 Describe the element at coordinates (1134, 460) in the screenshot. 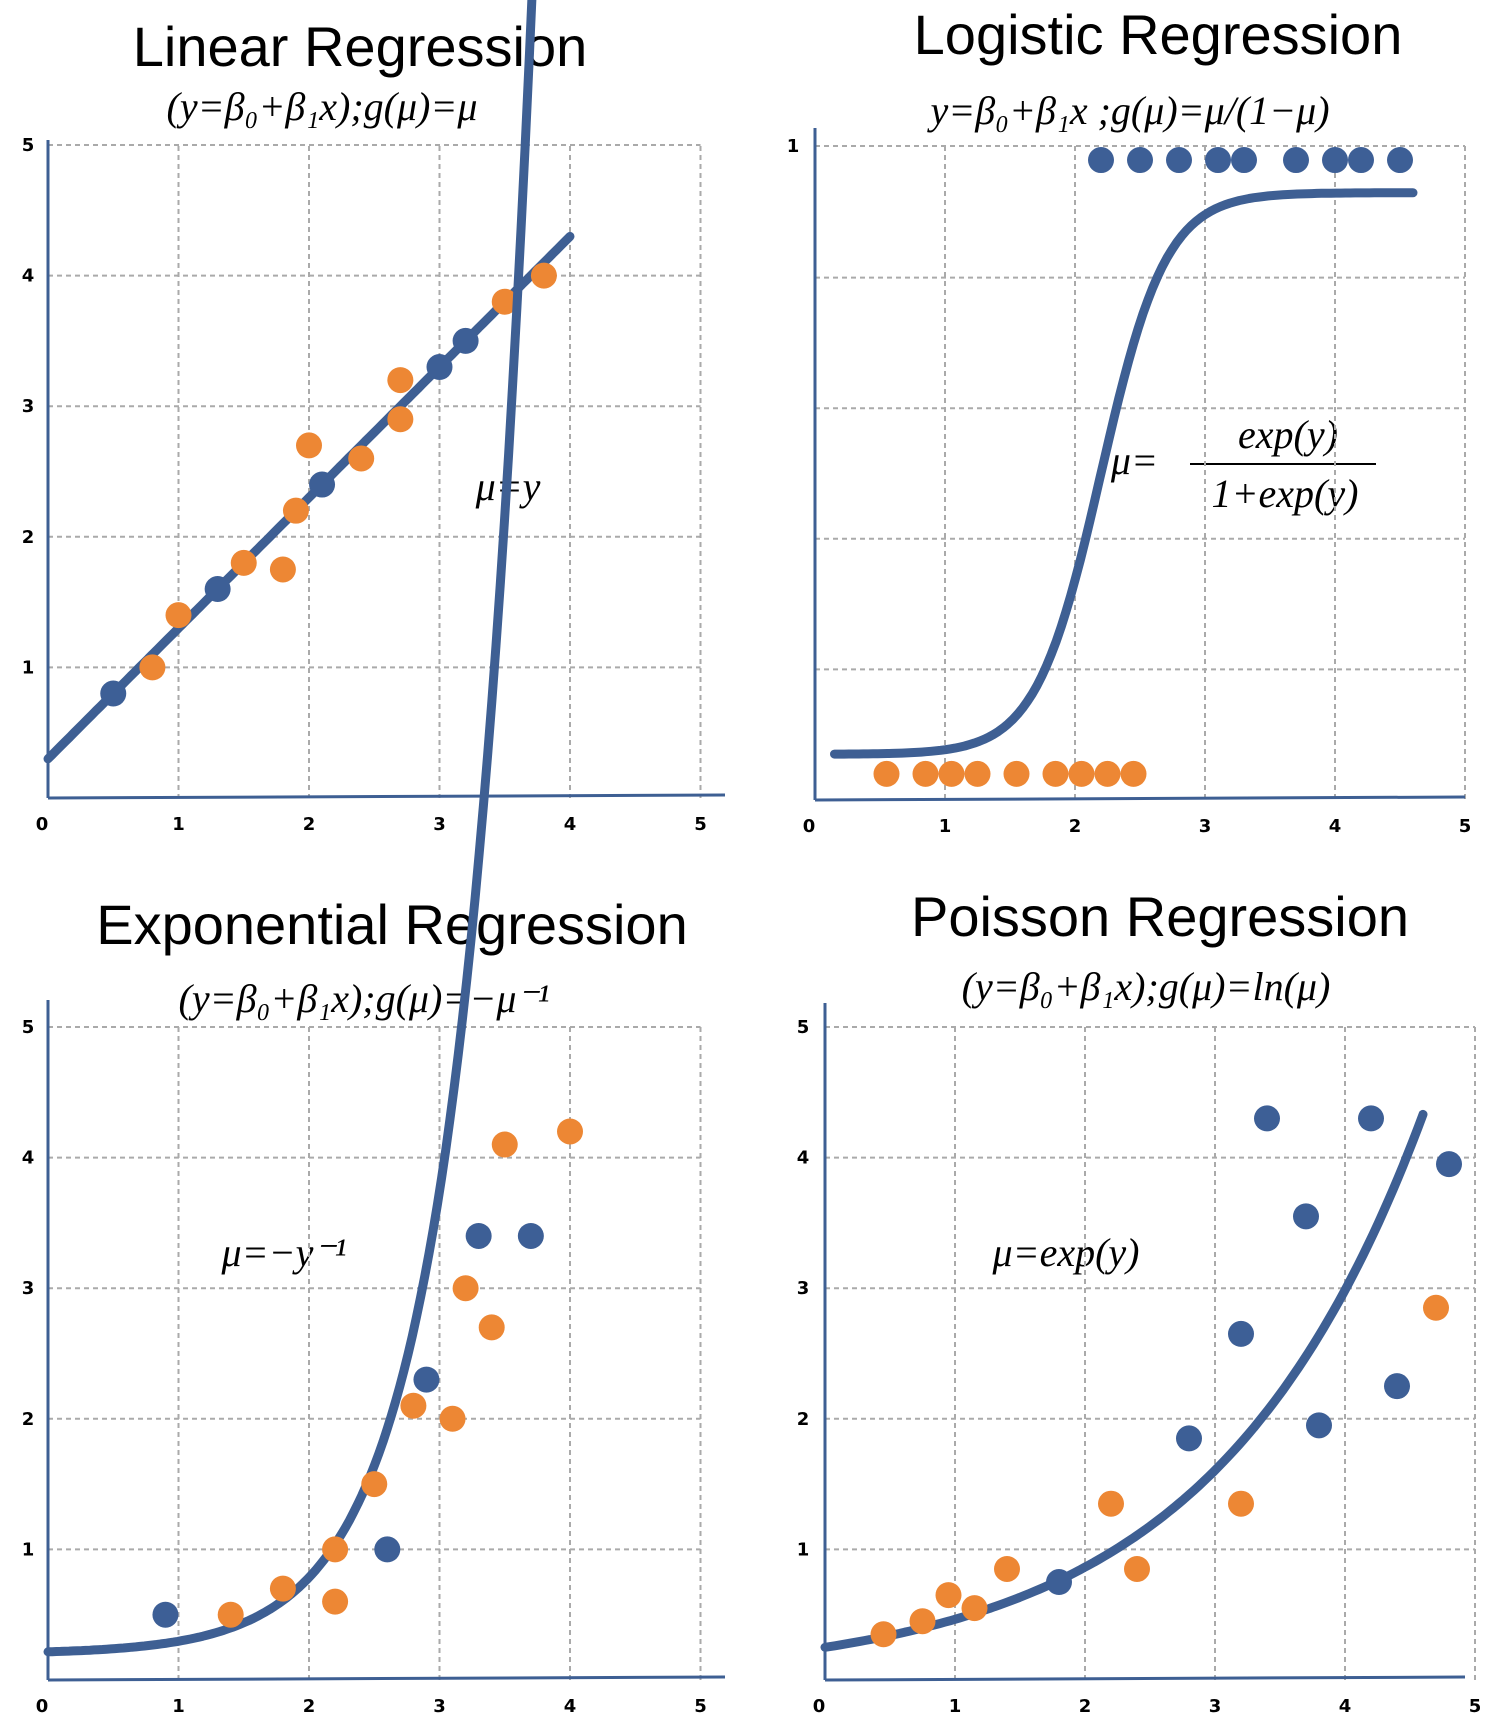

I see `annotation-left: μ=` at that location.